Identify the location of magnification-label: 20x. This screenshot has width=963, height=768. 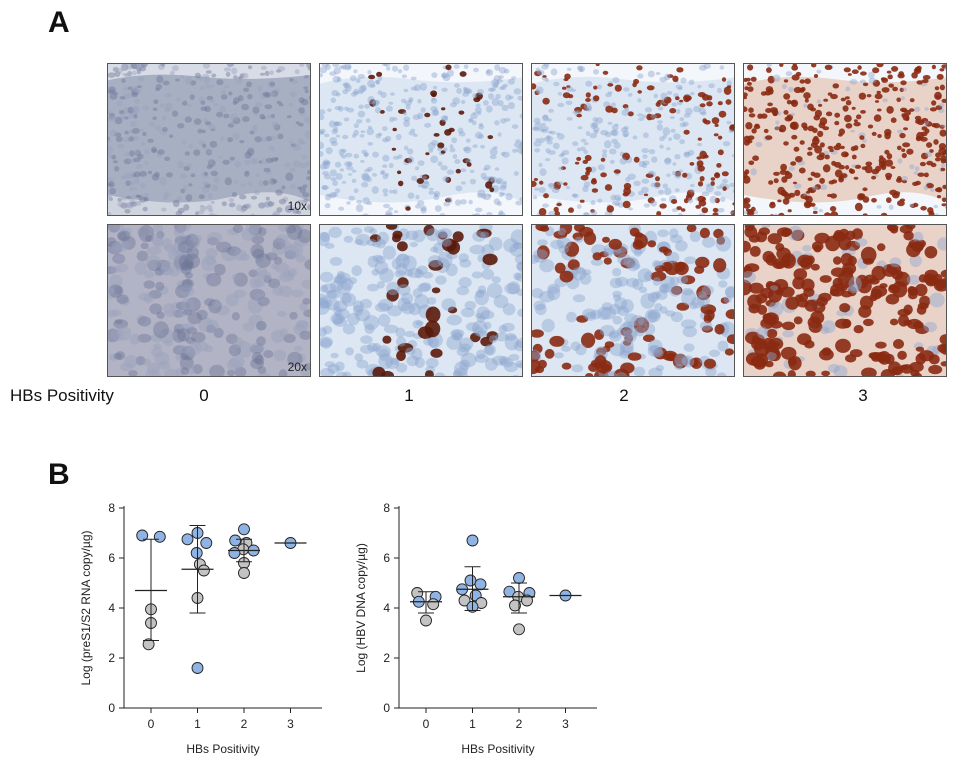
(297, 367).